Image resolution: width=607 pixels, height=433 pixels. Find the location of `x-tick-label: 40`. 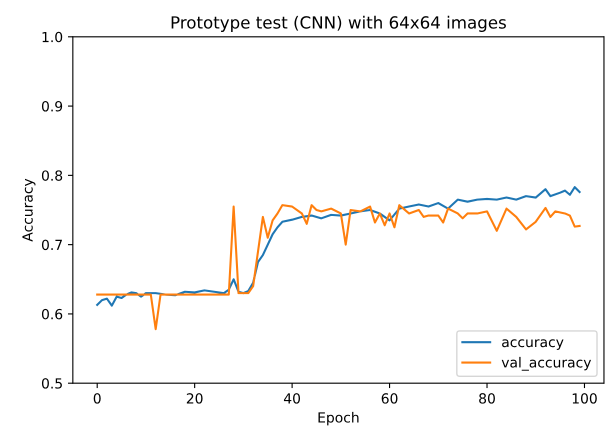

x-tick-label: 40 is located at coordinates (292, 398).